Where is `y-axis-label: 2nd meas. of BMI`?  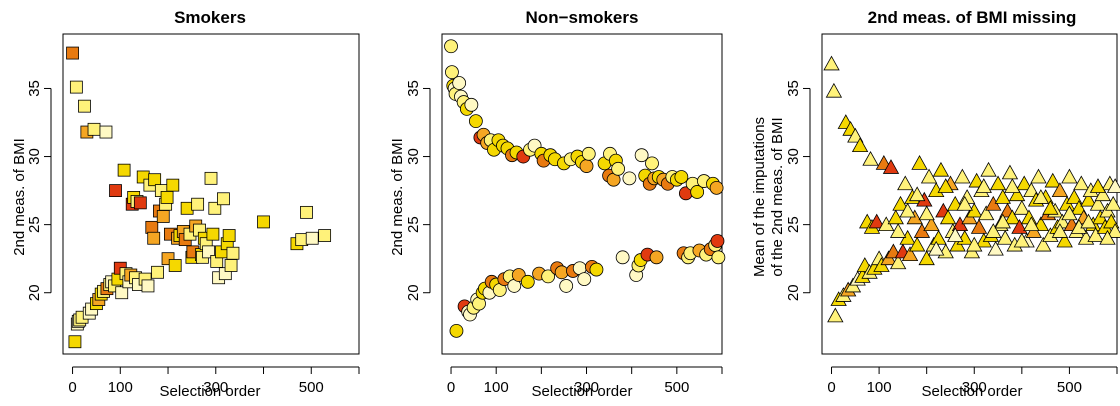
y-axis-label: 2nd meas. of BMI is located at coordinates (19, 197).